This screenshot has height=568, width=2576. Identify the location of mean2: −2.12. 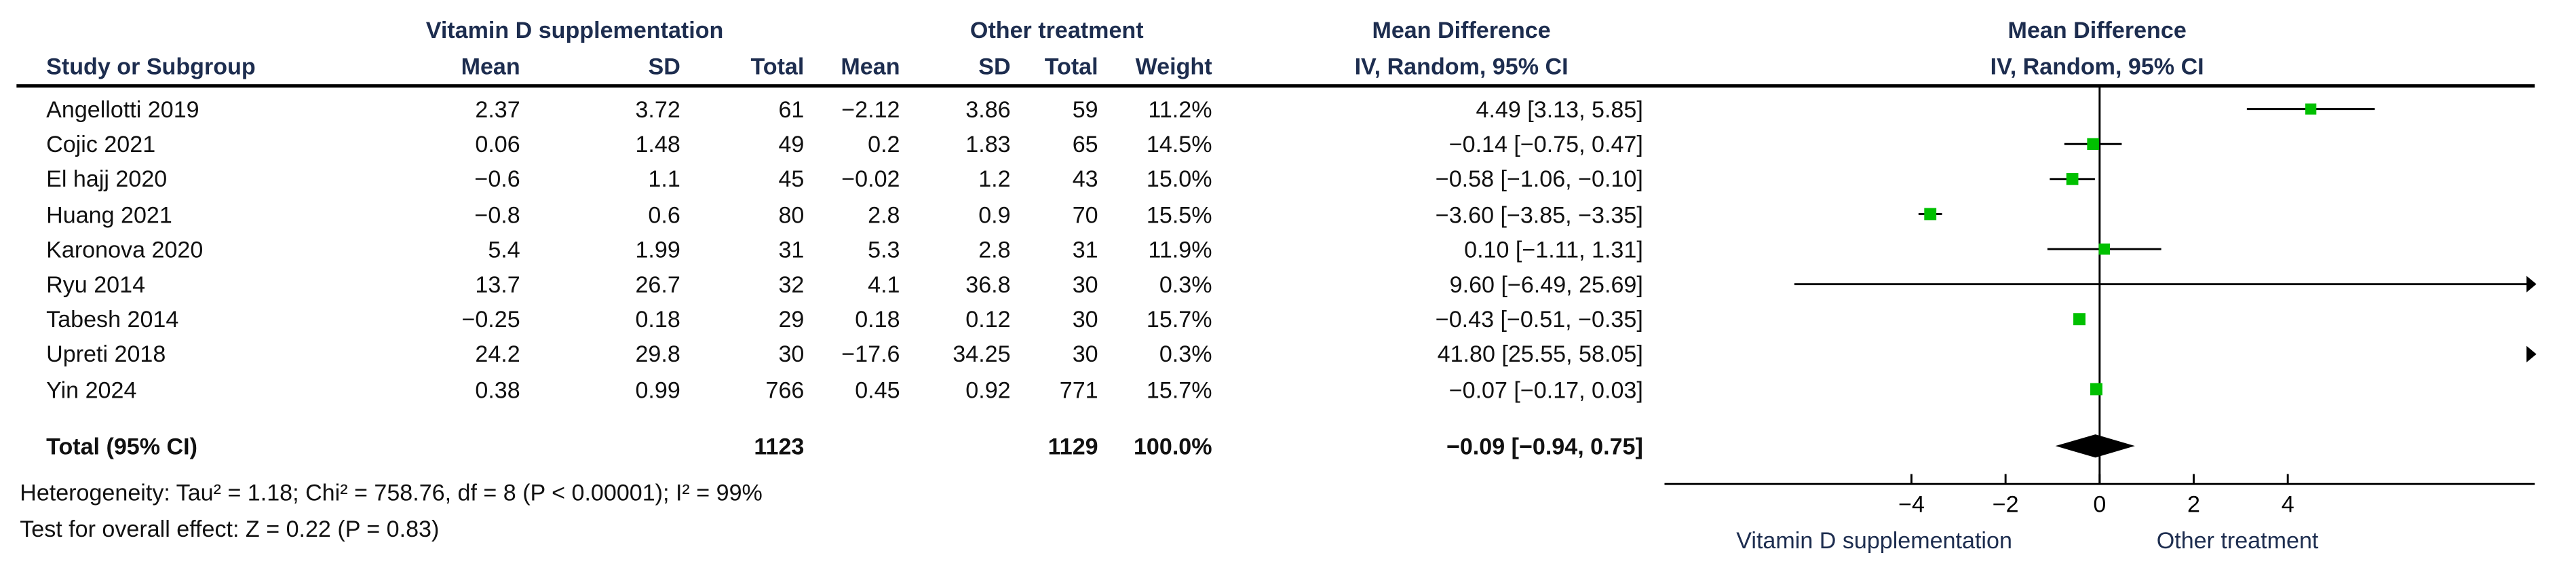
(870, 109).